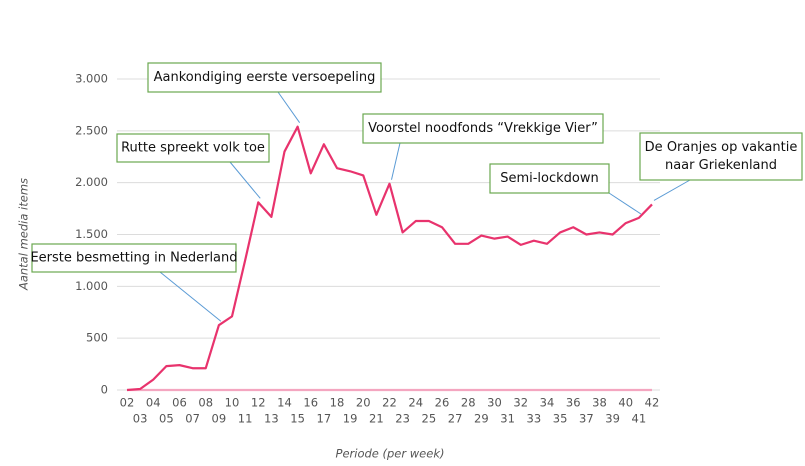 The width and height of the screenshot is (805, 466). Describe the element at coordinates (721, 165) in the screenshot. I see `annotation-text: naar Griekenland` at that location.